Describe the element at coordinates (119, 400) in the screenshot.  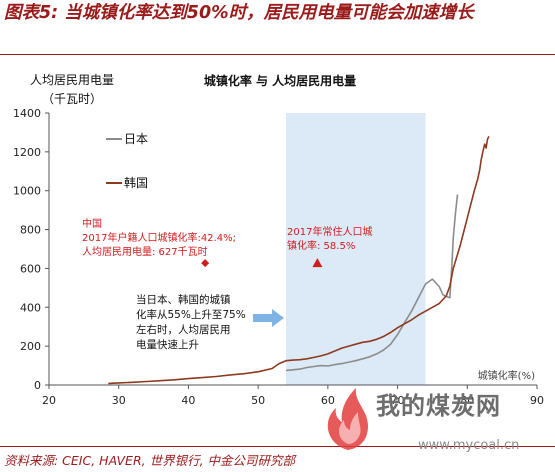
I see `x-tick-label: 30` at that location.